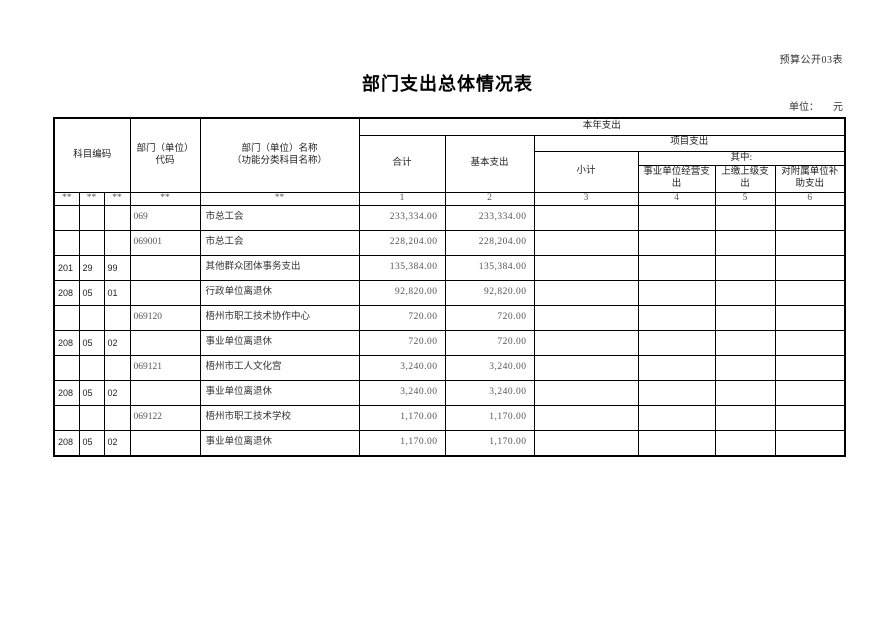 The image size is (895, 632). What do you see at coordinates (92, 155) in the screenshot?
I see `header-subject-code: 科目编码` at bounding box center [92, 155].